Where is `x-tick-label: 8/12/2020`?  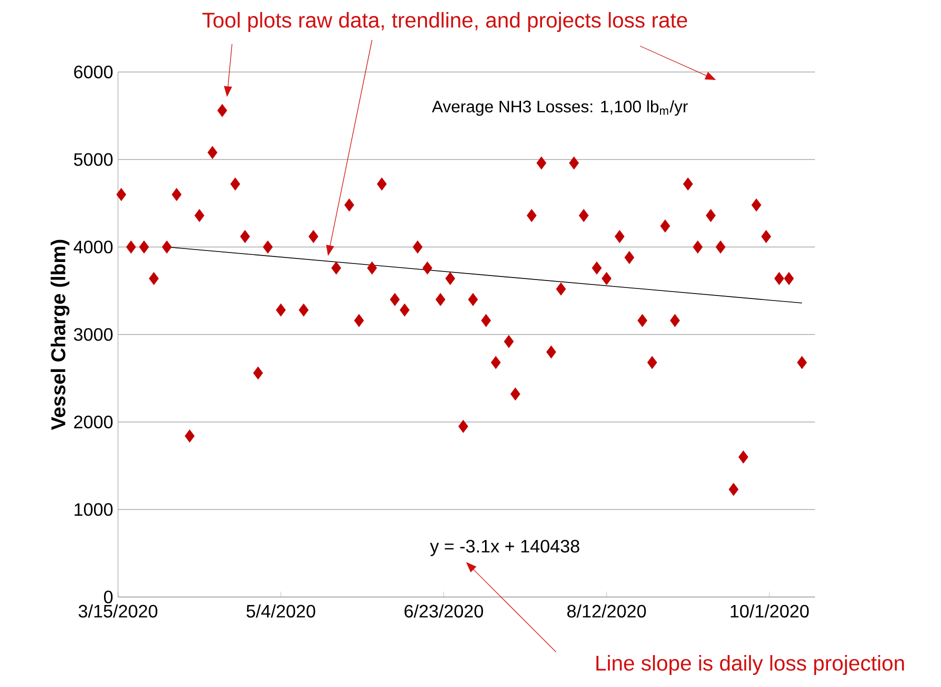 x-tick-label: 8/12/2020 is located at coordinates (606, 611).